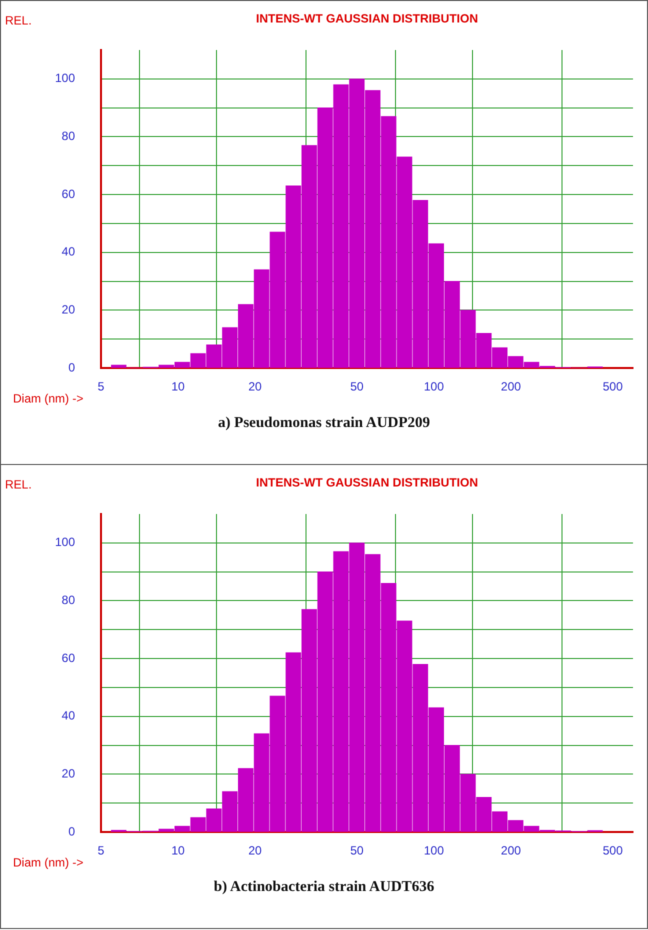 Image resolution: width=648 pixels, height=930 pixels. Describe the element at coordinates (324, 423) in the screenshot. I see `text: a) Pseudomonas strain AUDP209` at that location.